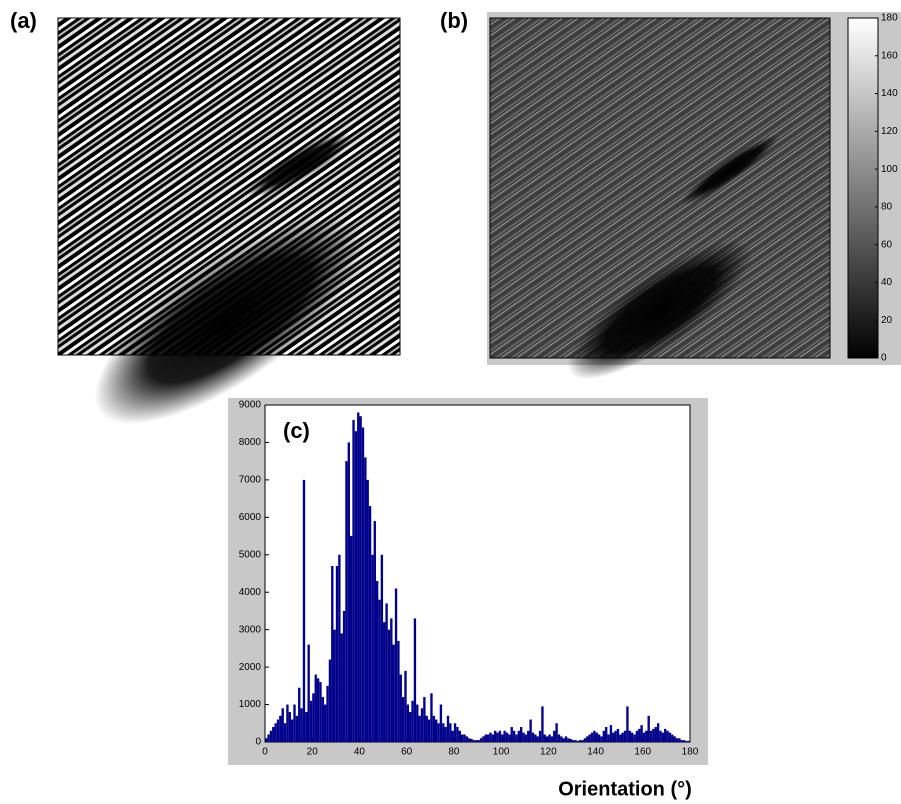  What do you see at coordinates (642, 752) in the screenshot?
I see `x-tick-label: 160` at bounding box center [642, 752].